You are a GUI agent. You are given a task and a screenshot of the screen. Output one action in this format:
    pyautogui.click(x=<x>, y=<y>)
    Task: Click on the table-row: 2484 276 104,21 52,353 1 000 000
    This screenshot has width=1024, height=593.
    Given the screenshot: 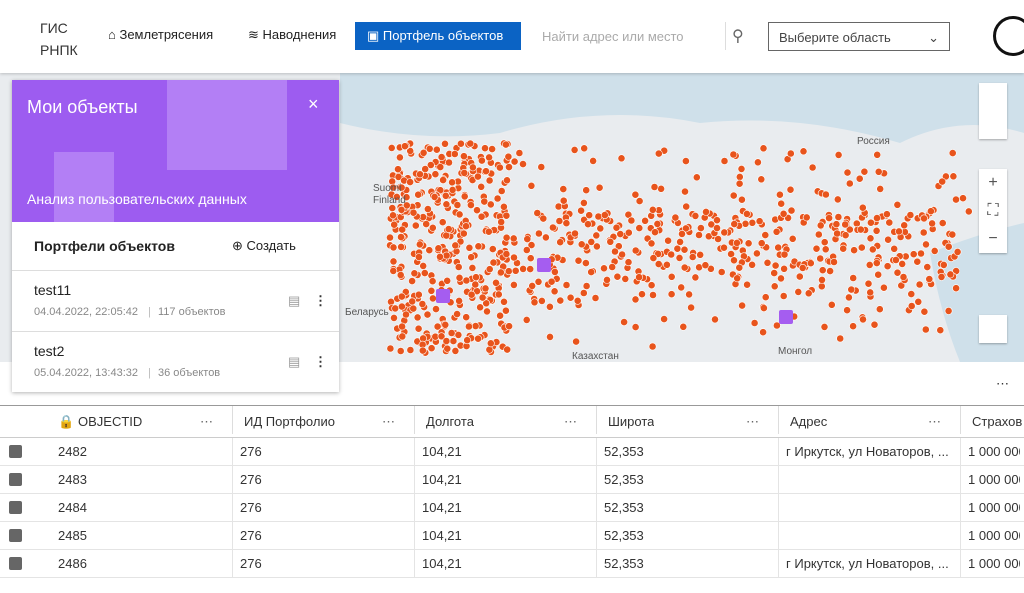 What is the action you would take?
    pyautogui.click(x=512, y=508)
    